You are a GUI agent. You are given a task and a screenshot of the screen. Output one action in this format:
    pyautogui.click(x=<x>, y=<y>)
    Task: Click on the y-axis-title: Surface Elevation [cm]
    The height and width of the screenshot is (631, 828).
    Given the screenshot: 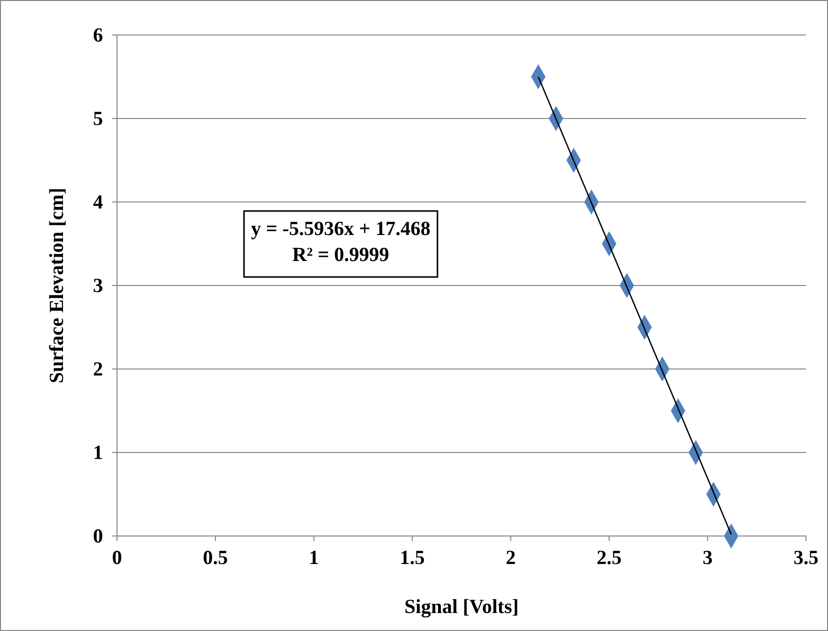 What is the action you would take?
    pyautogui.click(x=57, y=286)
    